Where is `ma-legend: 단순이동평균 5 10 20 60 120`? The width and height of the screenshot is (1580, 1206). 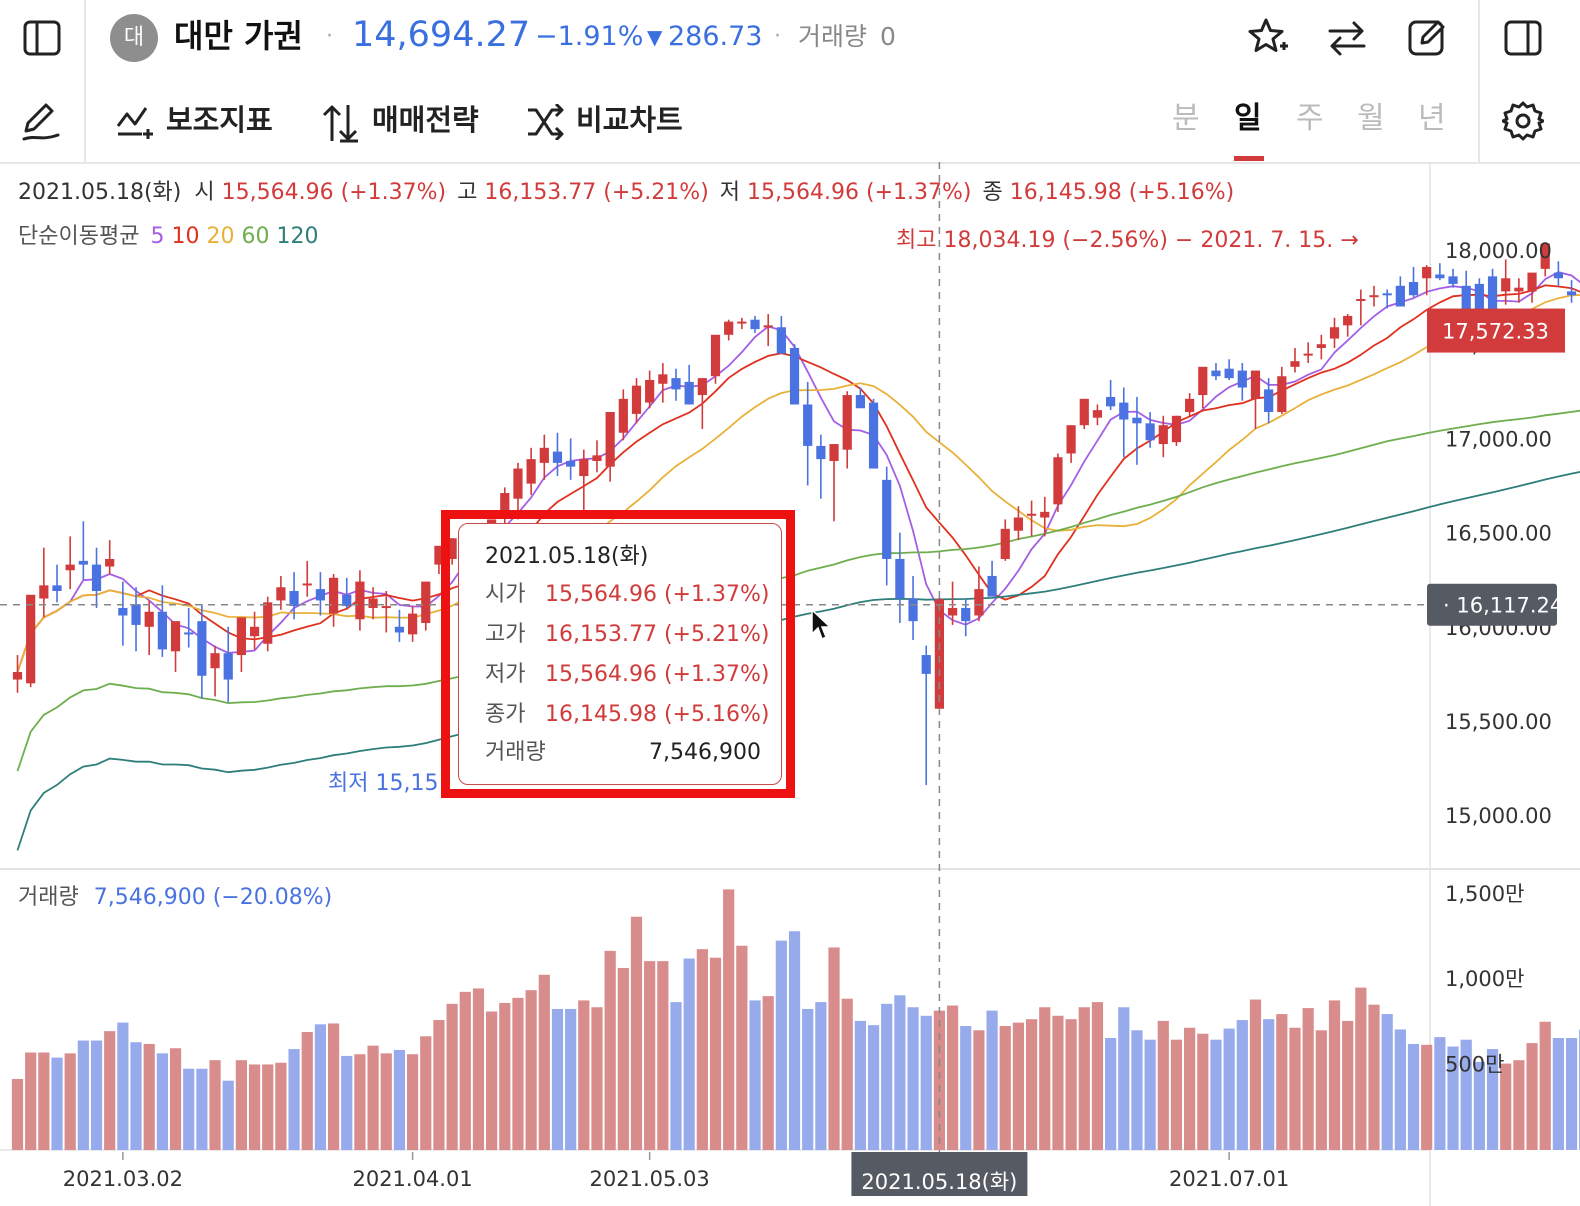
ma-legend: 단순이동평균 5 10 20 60 120 is located at coordinates (168, 237).